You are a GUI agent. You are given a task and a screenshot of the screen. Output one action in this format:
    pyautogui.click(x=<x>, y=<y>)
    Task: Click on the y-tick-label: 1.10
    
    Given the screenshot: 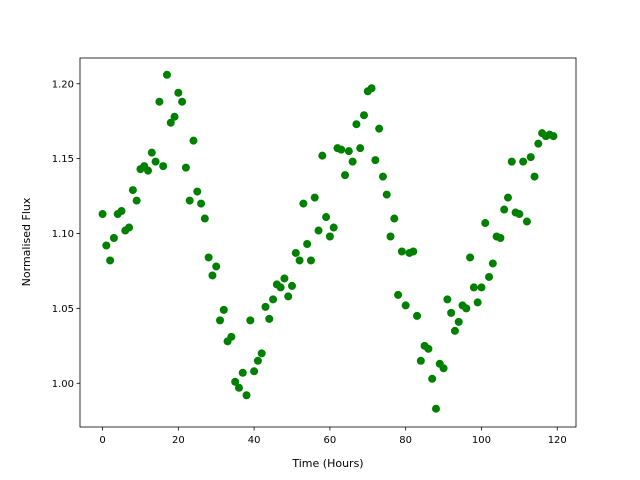 What is the action you would take?
    pyautogui.click(x=63, y=234)
    